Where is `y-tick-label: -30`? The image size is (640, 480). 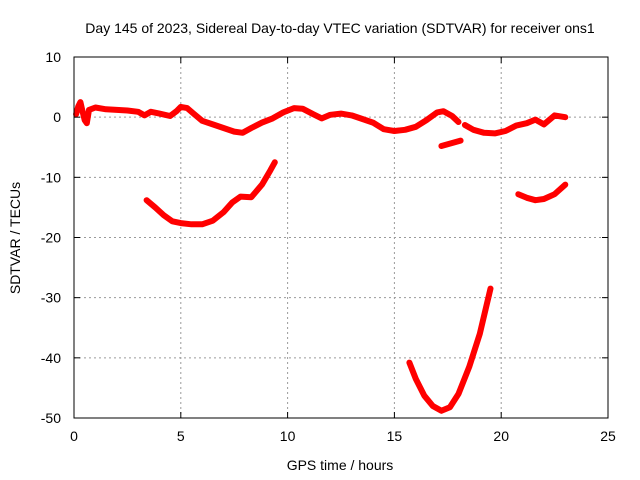 y-tick-label: -30 is located at coordinates (51, 298).